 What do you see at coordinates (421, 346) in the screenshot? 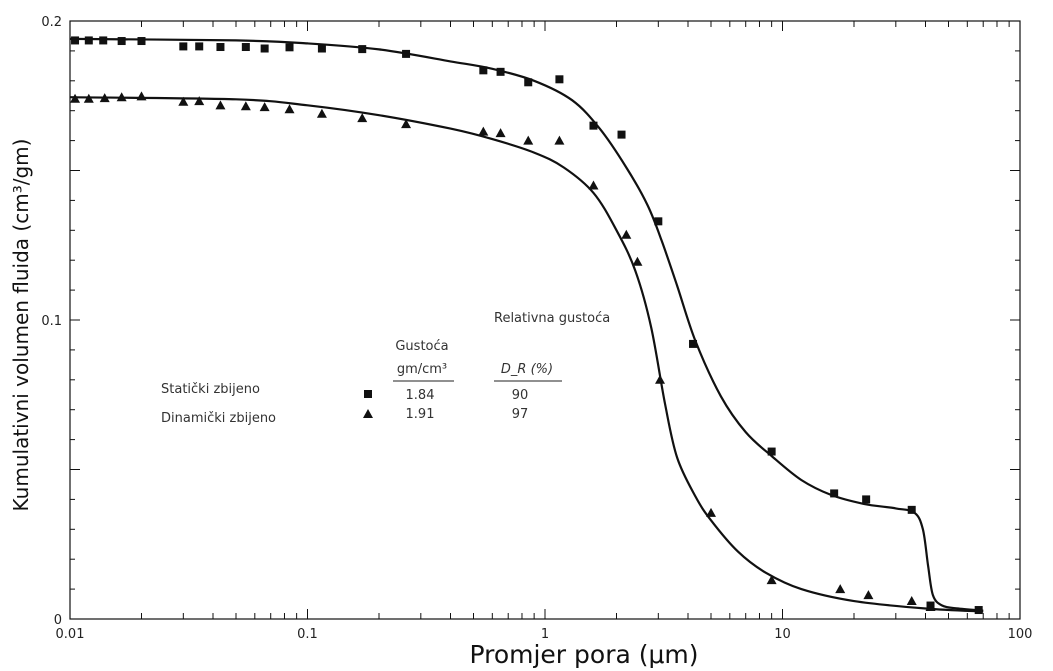
I see `legend-header-density: Gustoća` at bounding box center [421, 346].